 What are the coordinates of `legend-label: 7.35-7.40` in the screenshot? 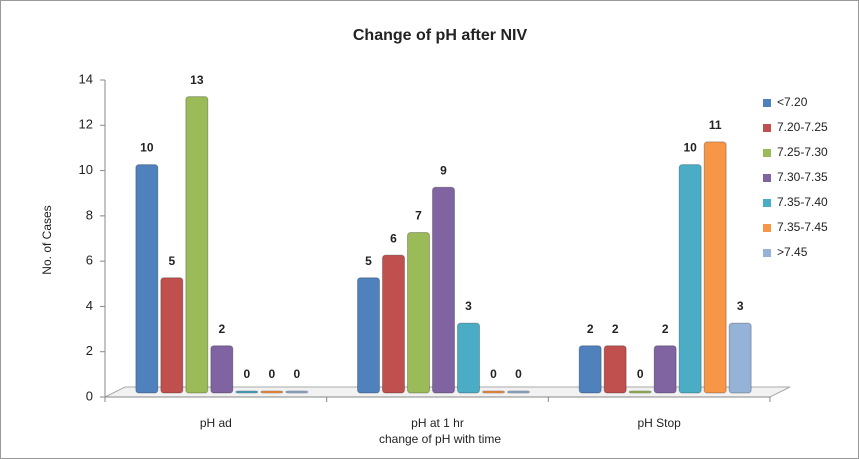 It's located at (802, 202).